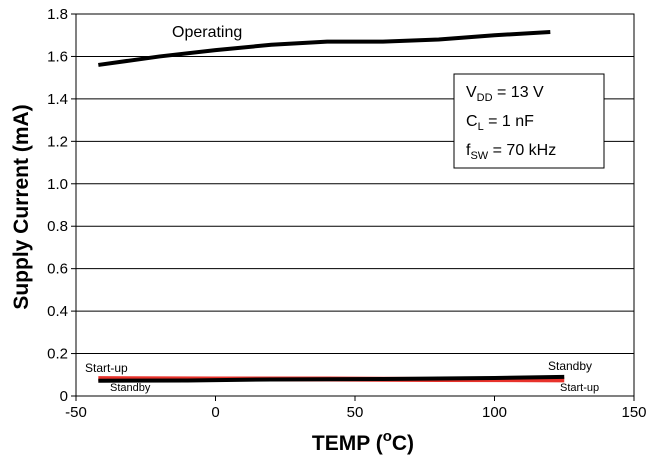 The height and width of the screenshot is (465, 657). I want to click on y-tick-label: 1.2, so click(57, 141).